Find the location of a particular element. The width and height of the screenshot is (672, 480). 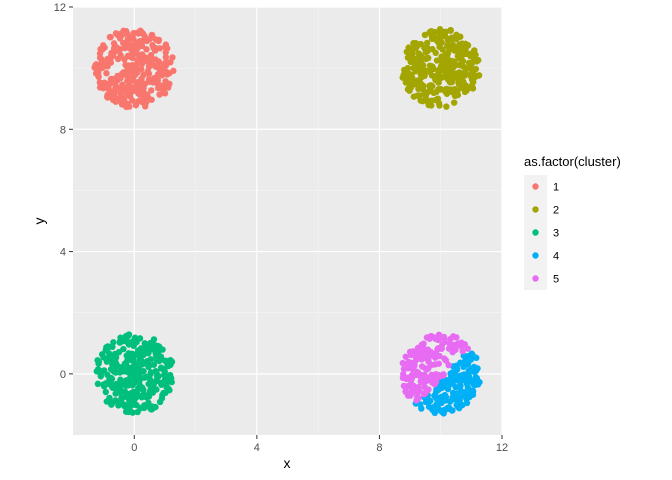

legend-label: 3 is located at coordinates (556, 234).